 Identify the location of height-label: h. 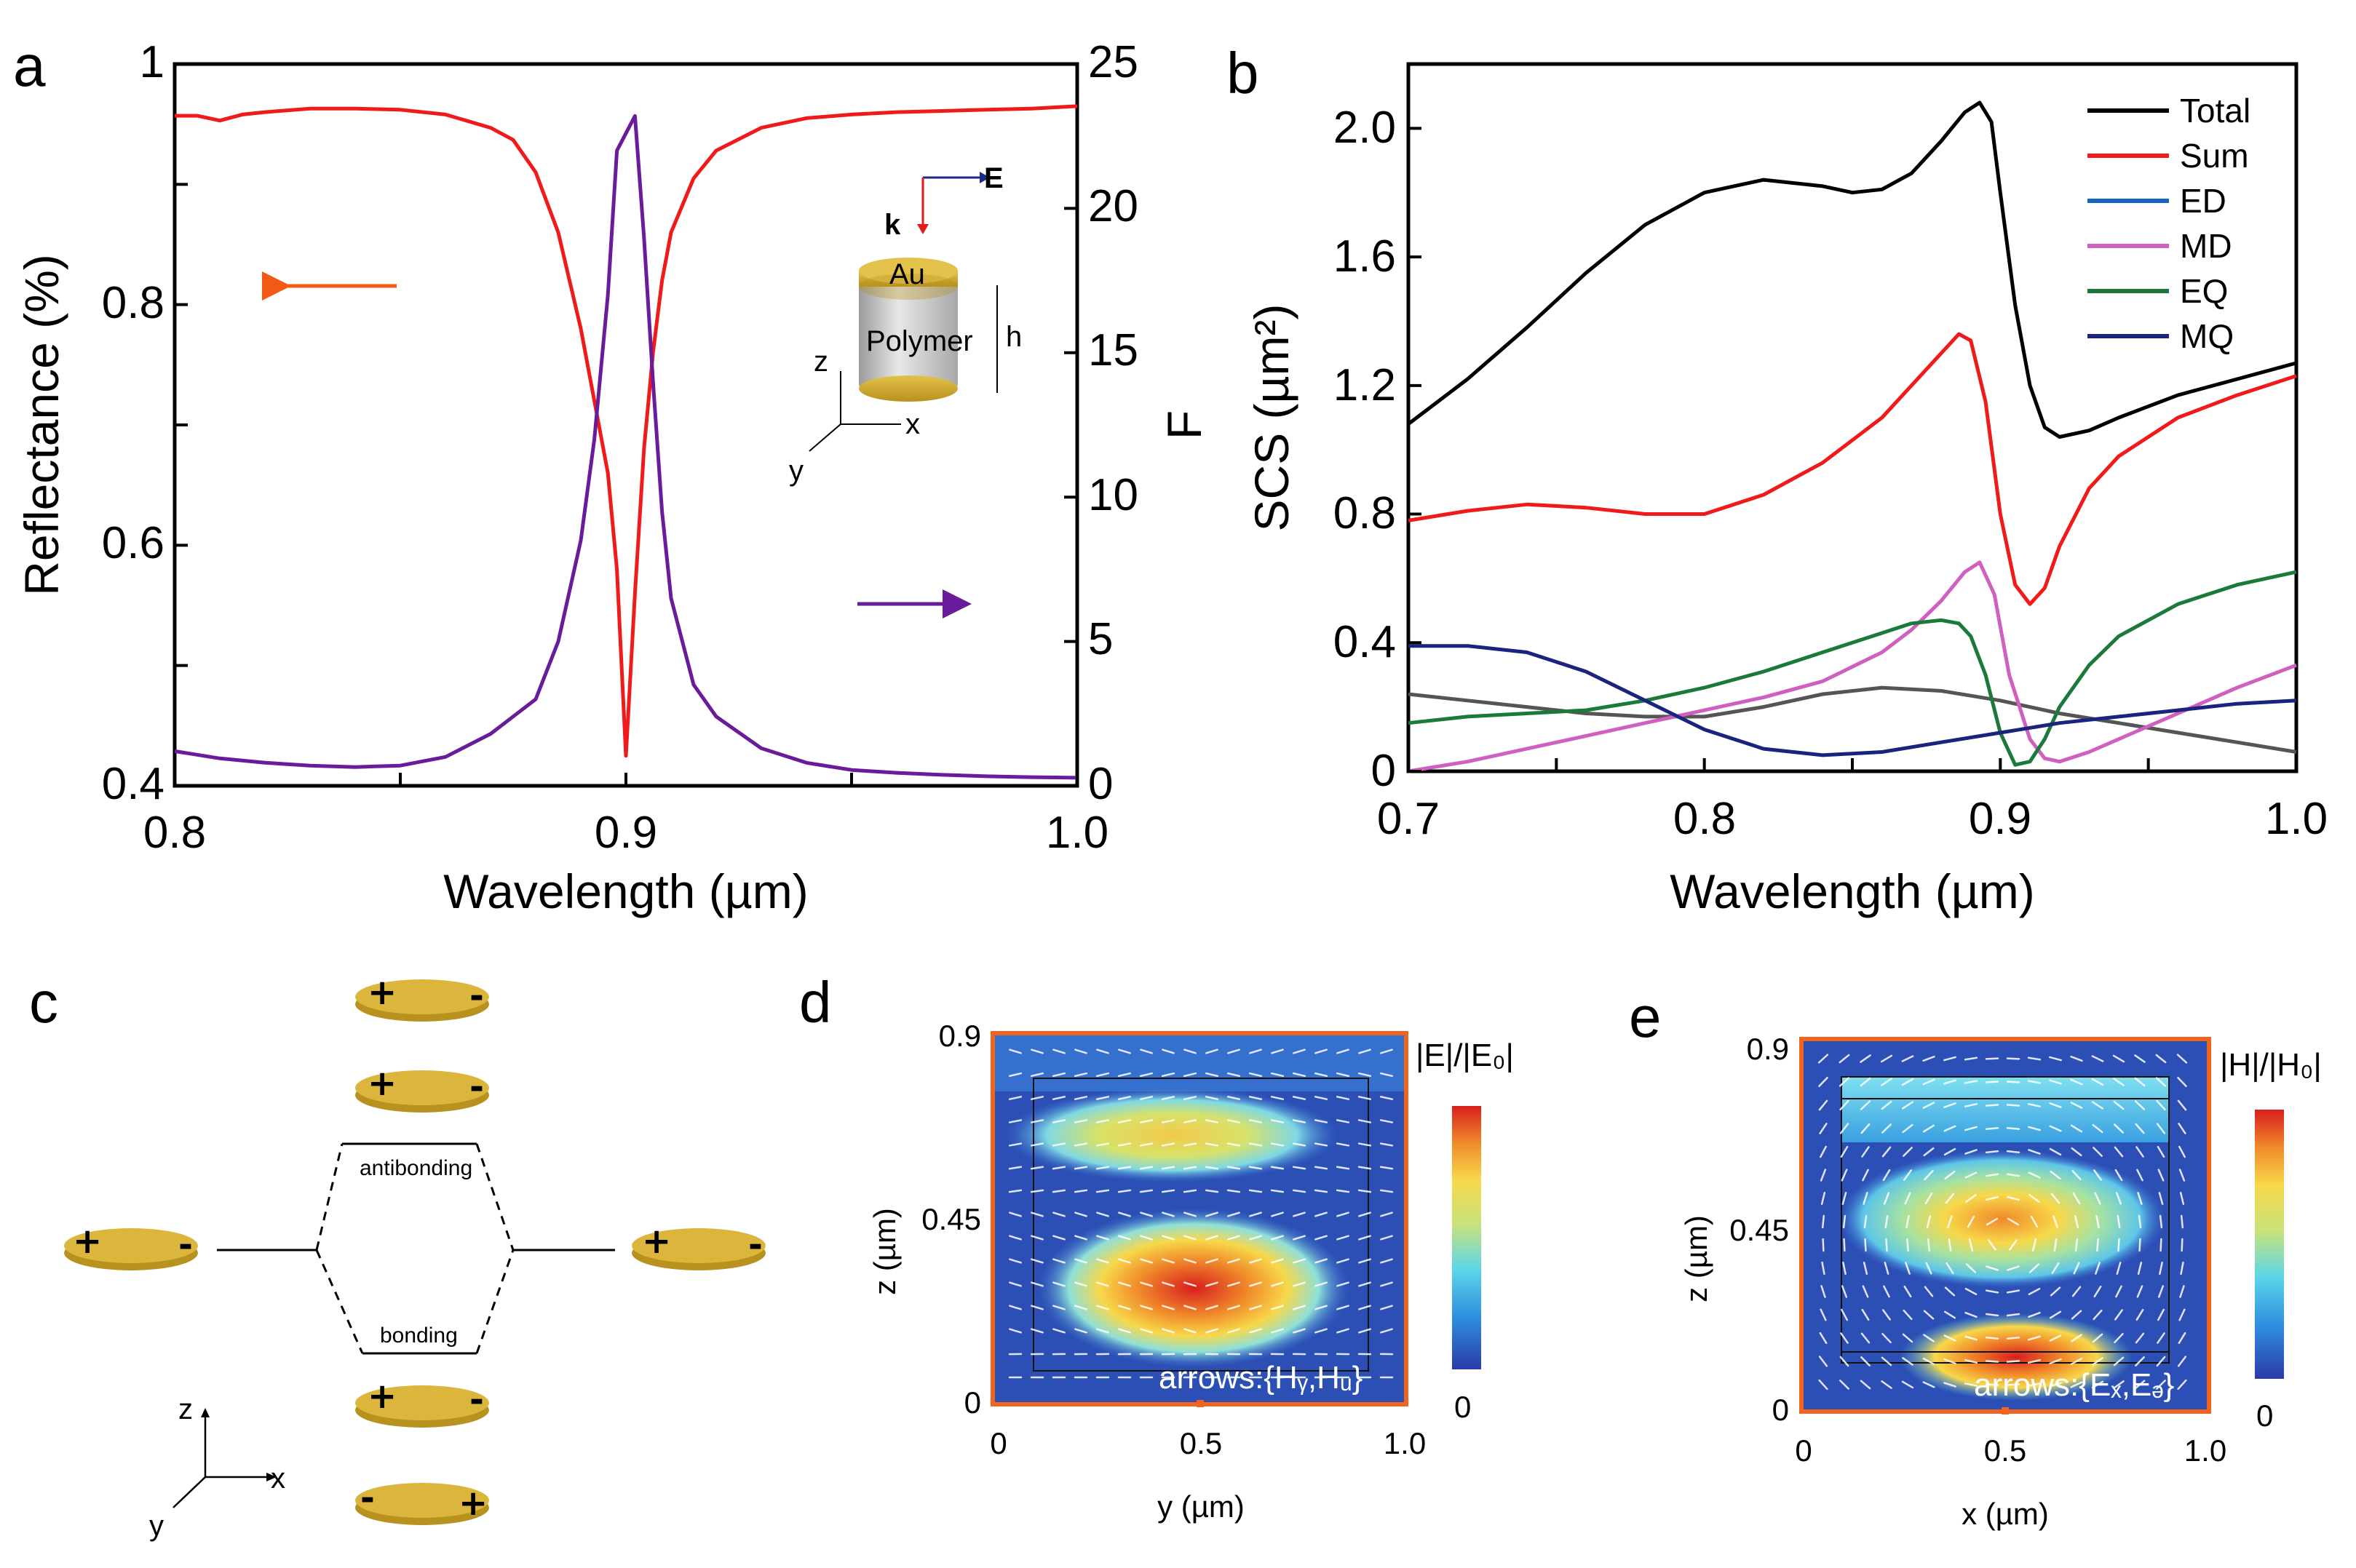
(1014, 337).